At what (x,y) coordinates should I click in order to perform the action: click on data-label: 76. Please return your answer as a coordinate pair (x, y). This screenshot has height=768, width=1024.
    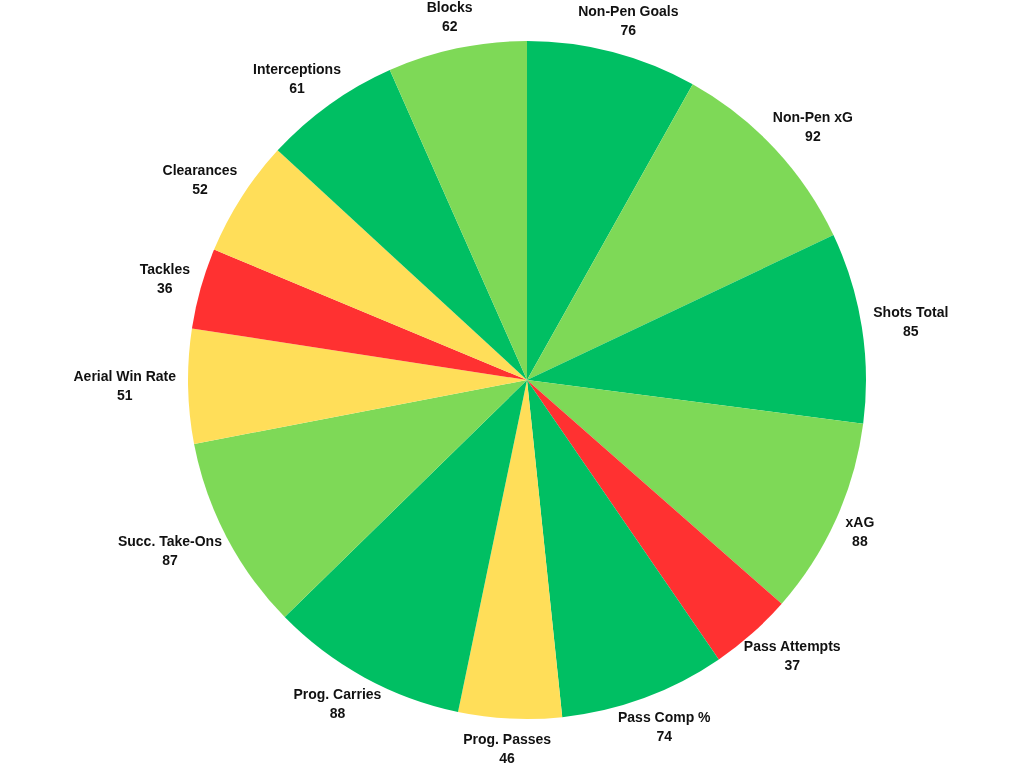
    Looking at the image, I should click on (628, 30).